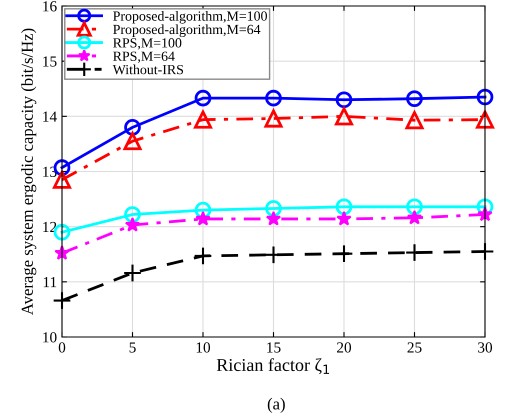  What do you see at coordinates (50, 6) in the screenshot?
I see `y-tick-label: 16` at bounding box center [50, 6].